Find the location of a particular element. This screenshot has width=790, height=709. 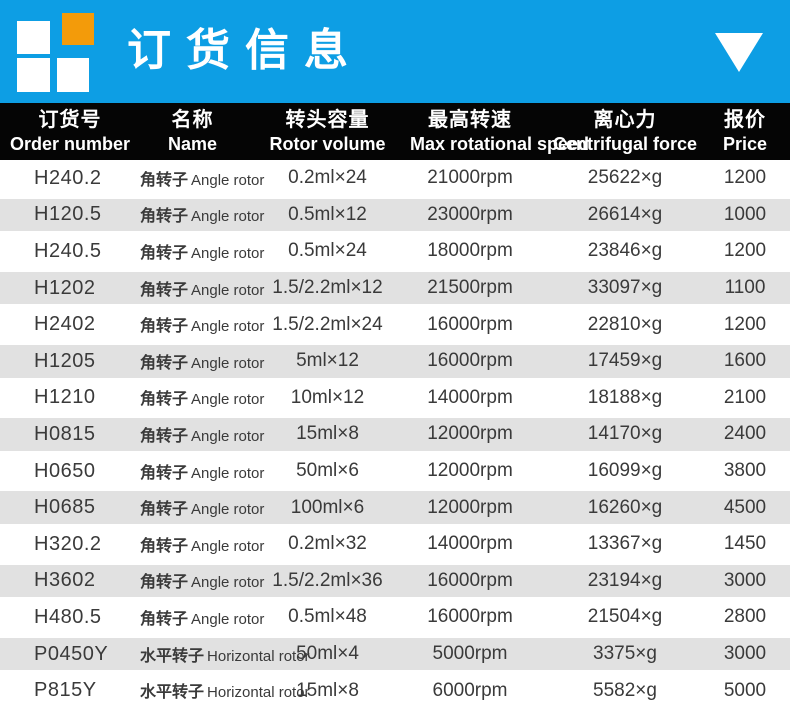

cell-order-number: H2402 is located at coordinates (65, 324).